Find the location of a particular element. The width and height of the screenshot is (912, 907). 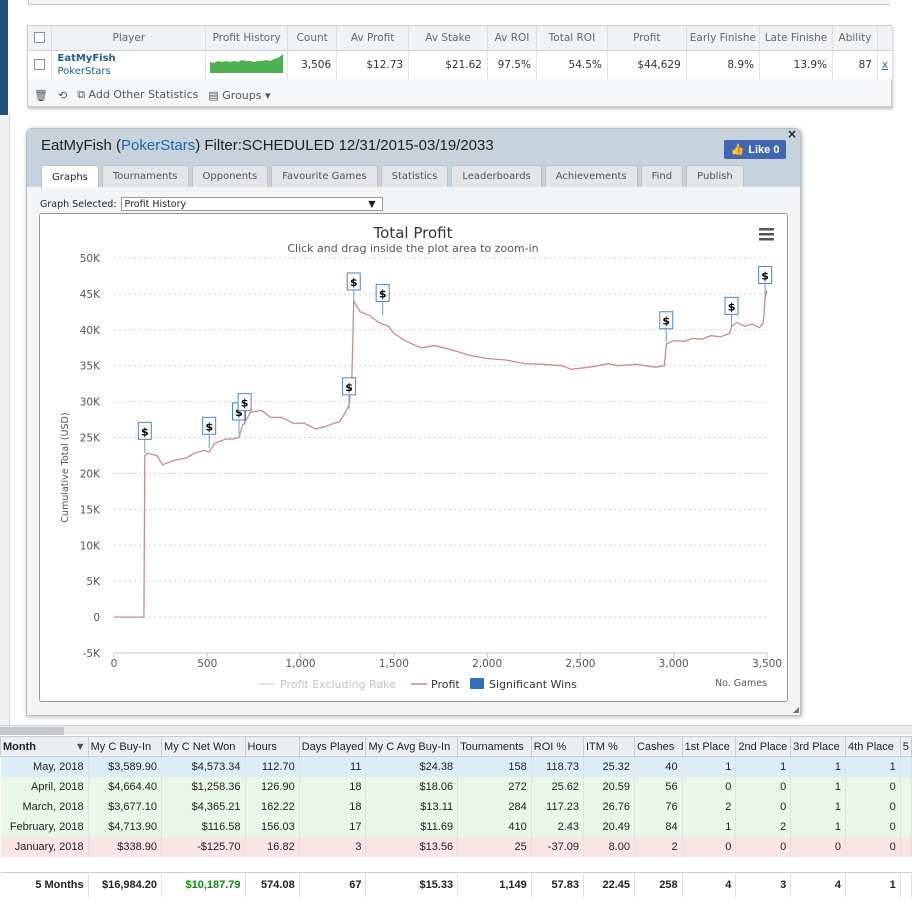

header-buyin: My C Buy-In is located at coordinates (125, 746).